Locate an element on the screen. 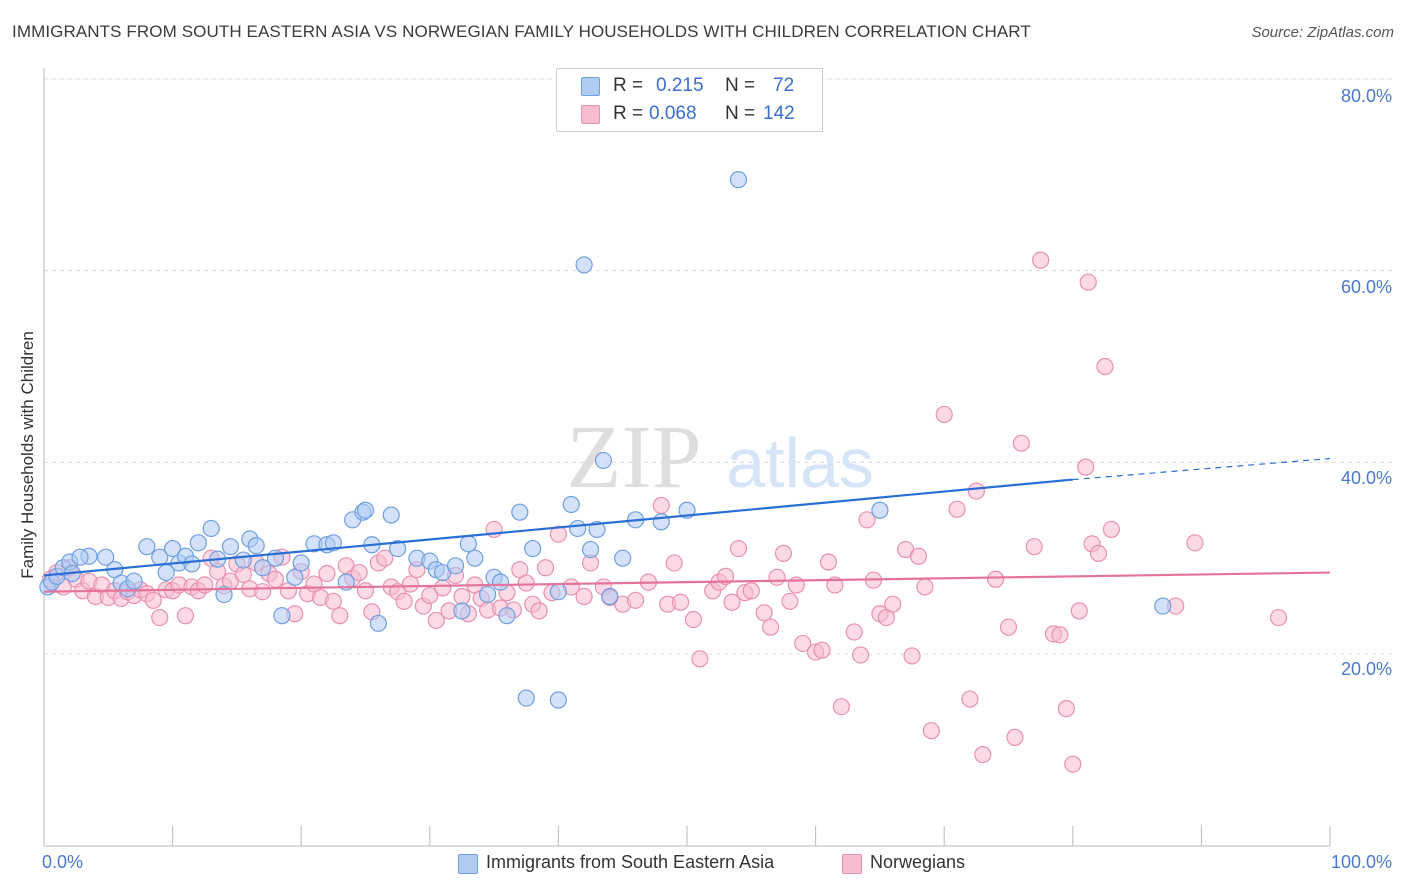 The height and width of the screenshot is (892, 1406). trend-line-sea is located at coordinates (558, 527).